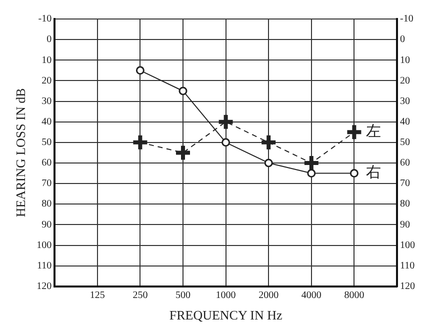 The height and width of the screenshot is (336, 430). Describe the element at coordinates (405, 101) in the screenshot. I see `y2-tick-label: 30` at that location.